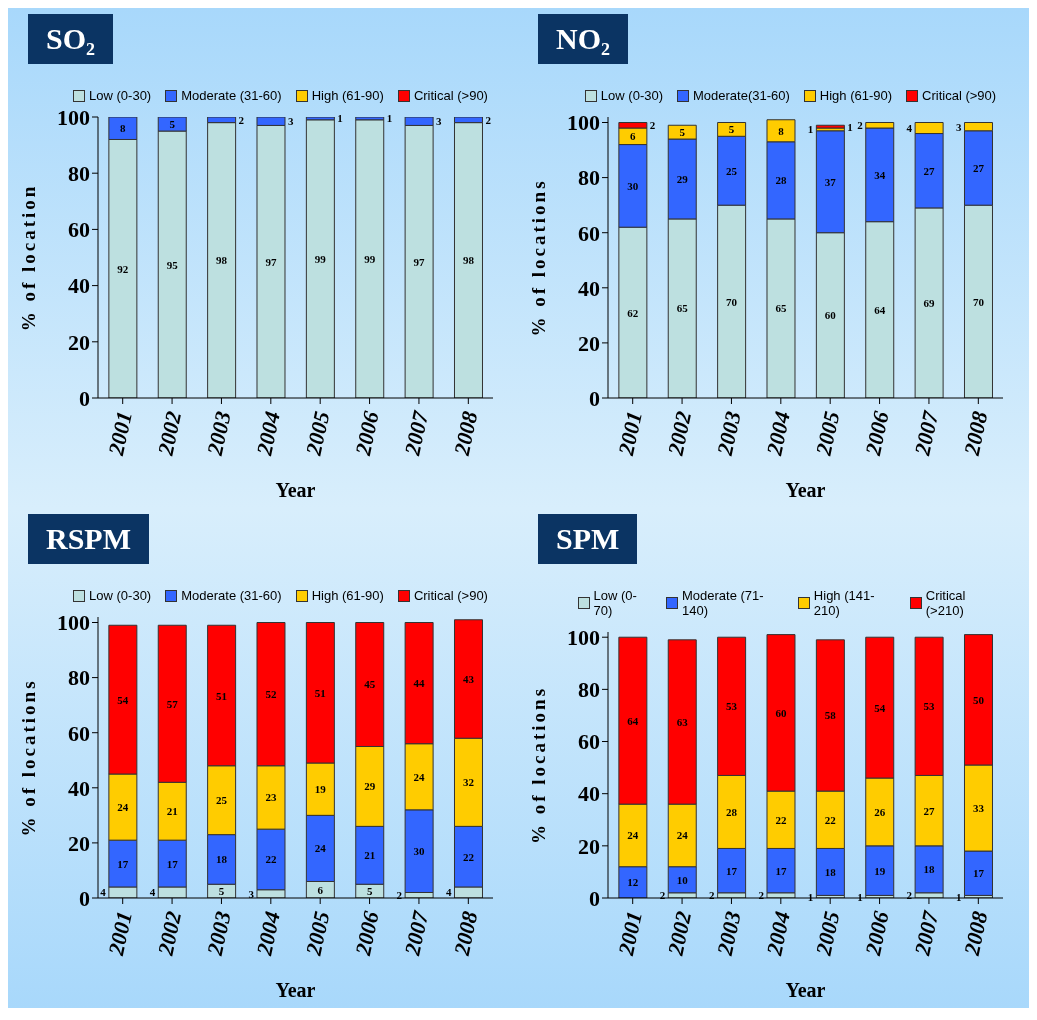 The height and width of the screenshot is (1020, 1037). What do you see at coordinates (589, 343) in the screenshot?
I see `y-tick-label: 20` at bounding box center [589, 343].